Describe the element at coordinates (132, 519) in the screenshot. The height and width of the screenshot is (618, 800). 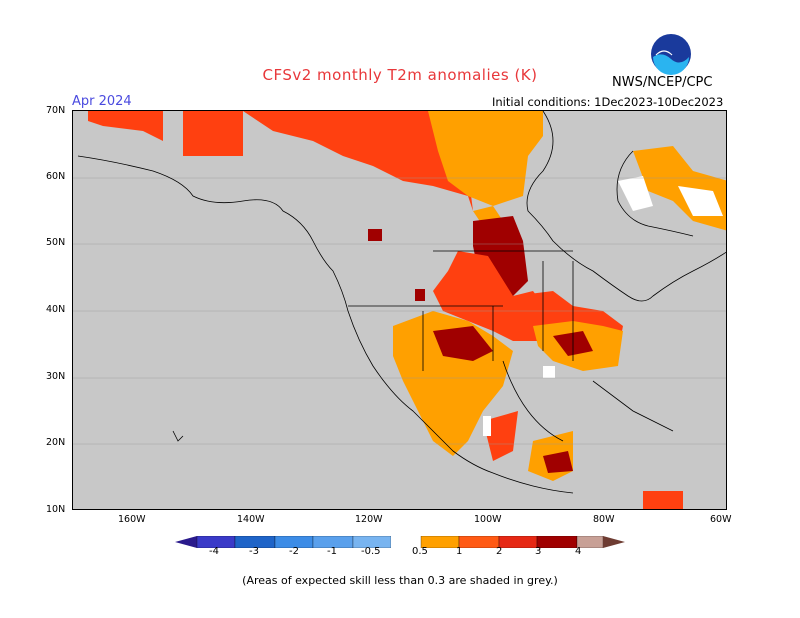
I see `lon-label-160w: 160W` at that location.